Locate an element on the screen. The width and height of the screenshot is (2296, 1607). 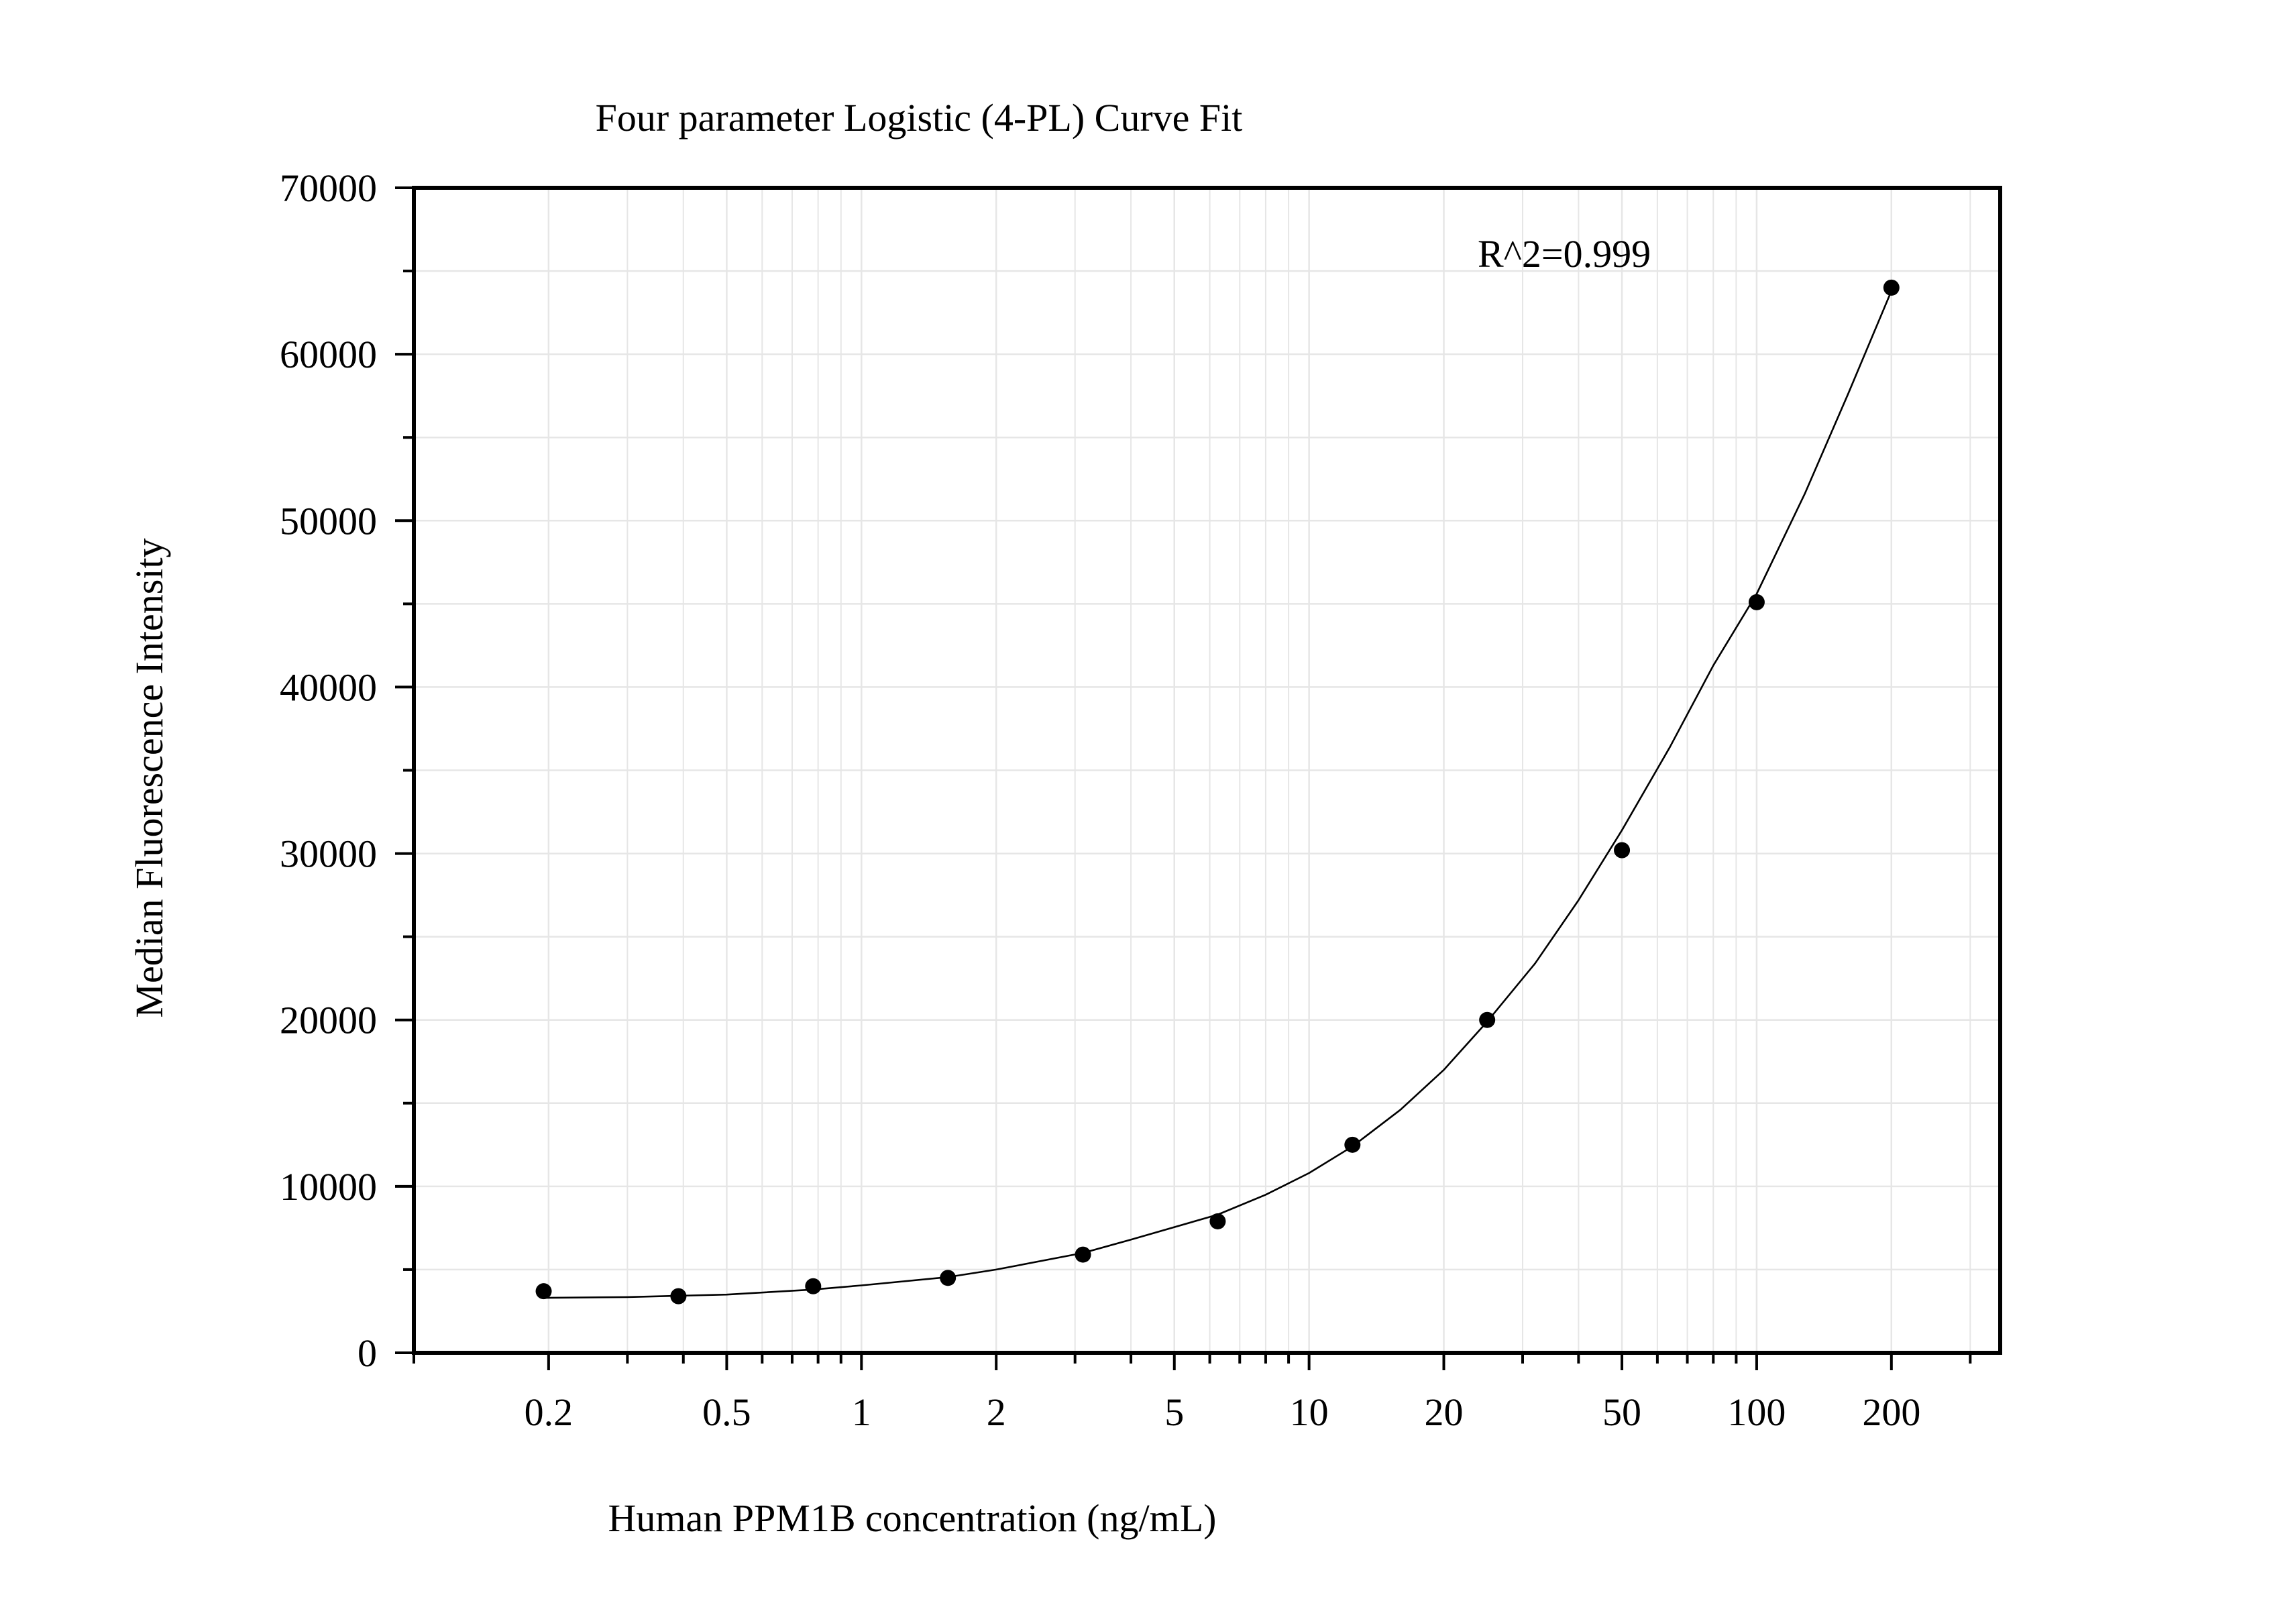
y-tick-label: 50000 is located at coordinates (329, 521).